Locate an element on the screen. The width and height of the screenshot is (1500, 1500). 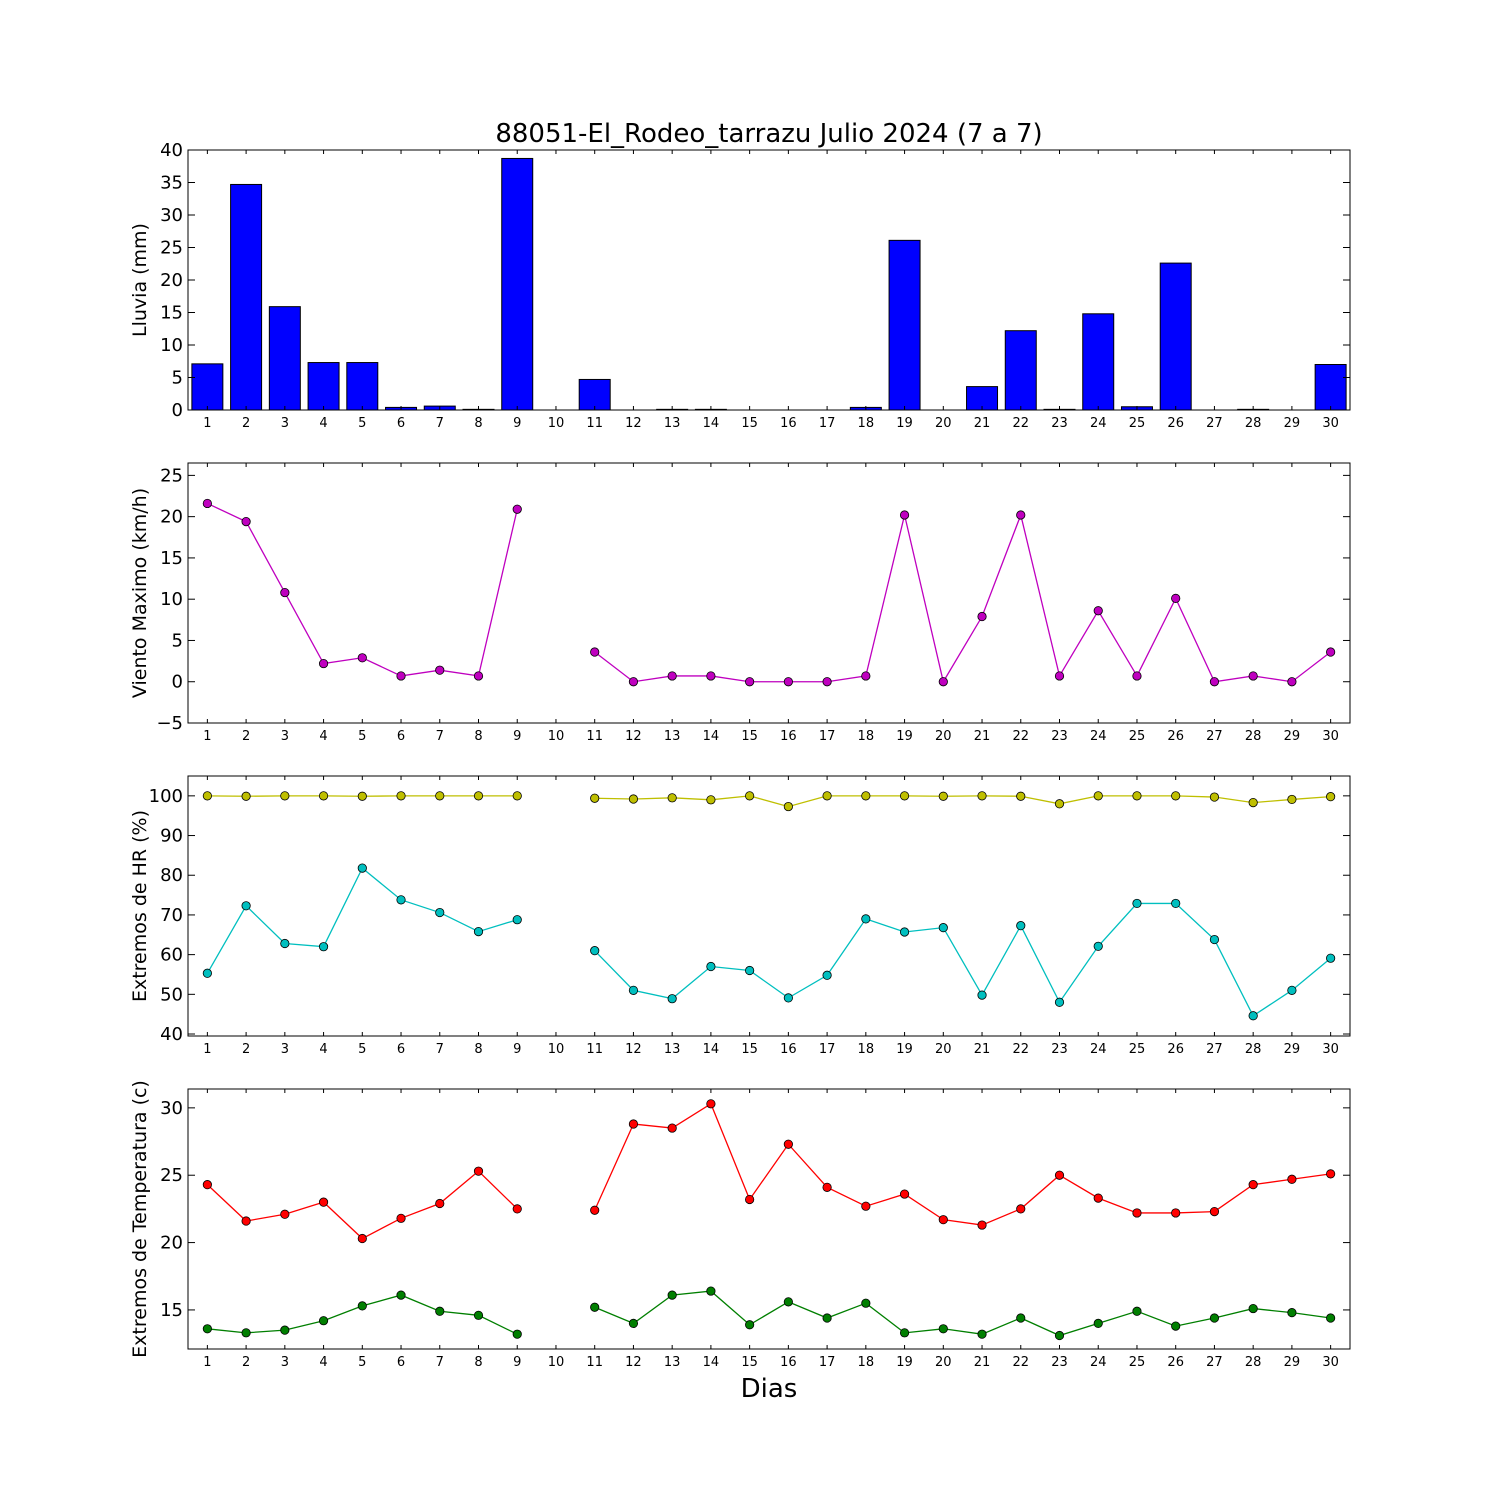
x-tick-label: 24 is located at coordinates (1098, 423).